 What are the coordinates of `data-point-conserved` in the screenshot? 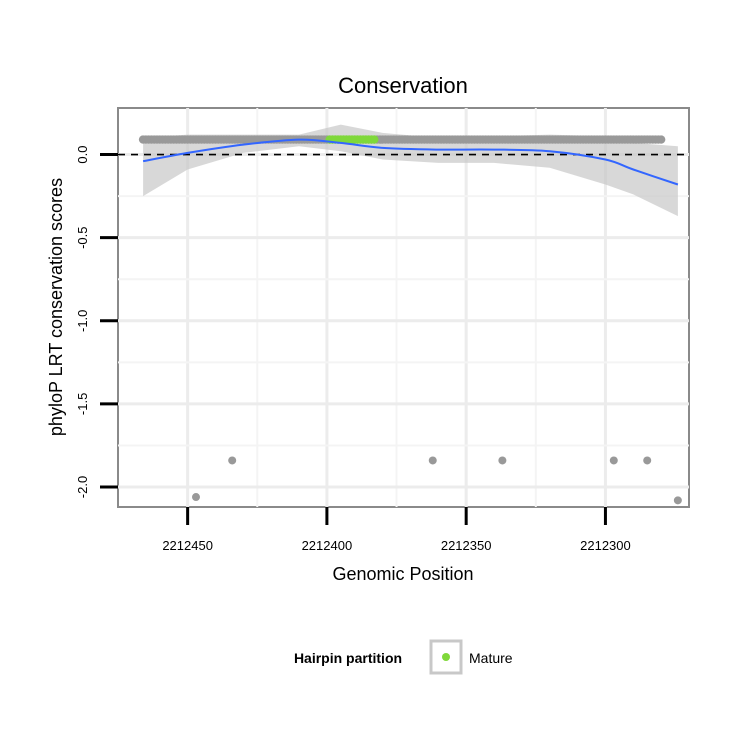 It's located at (661, 139).